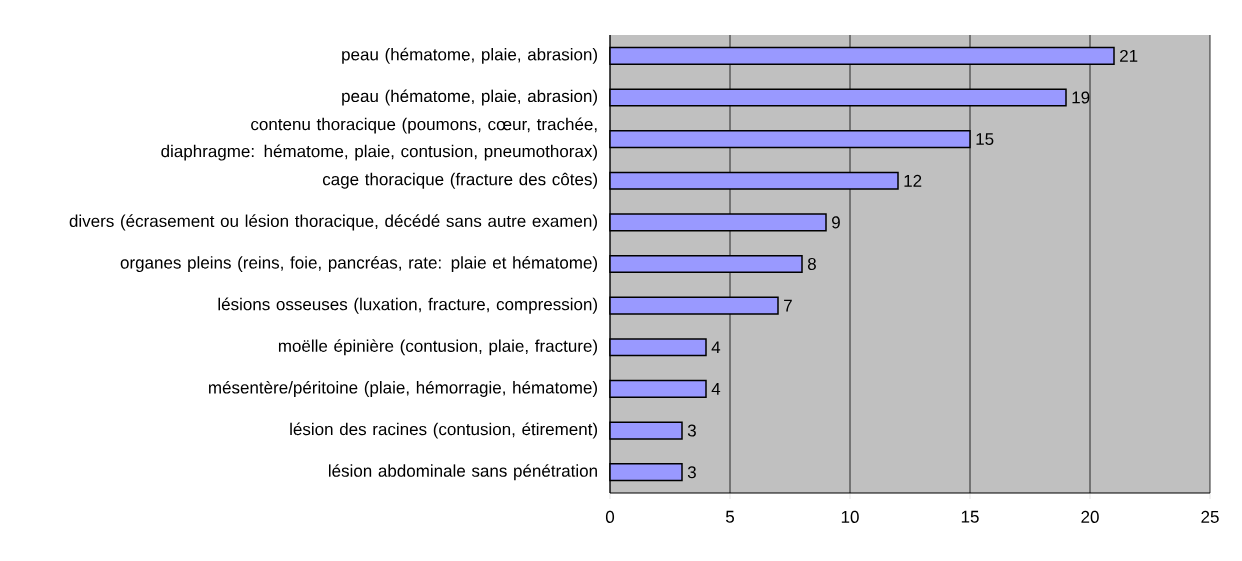 This screenshot has width=1242, height=561. What do you see at coordinates (1210, 516) in the screenshot?
I see `x-tick-label: 25` at bounding box center [1210, 516].